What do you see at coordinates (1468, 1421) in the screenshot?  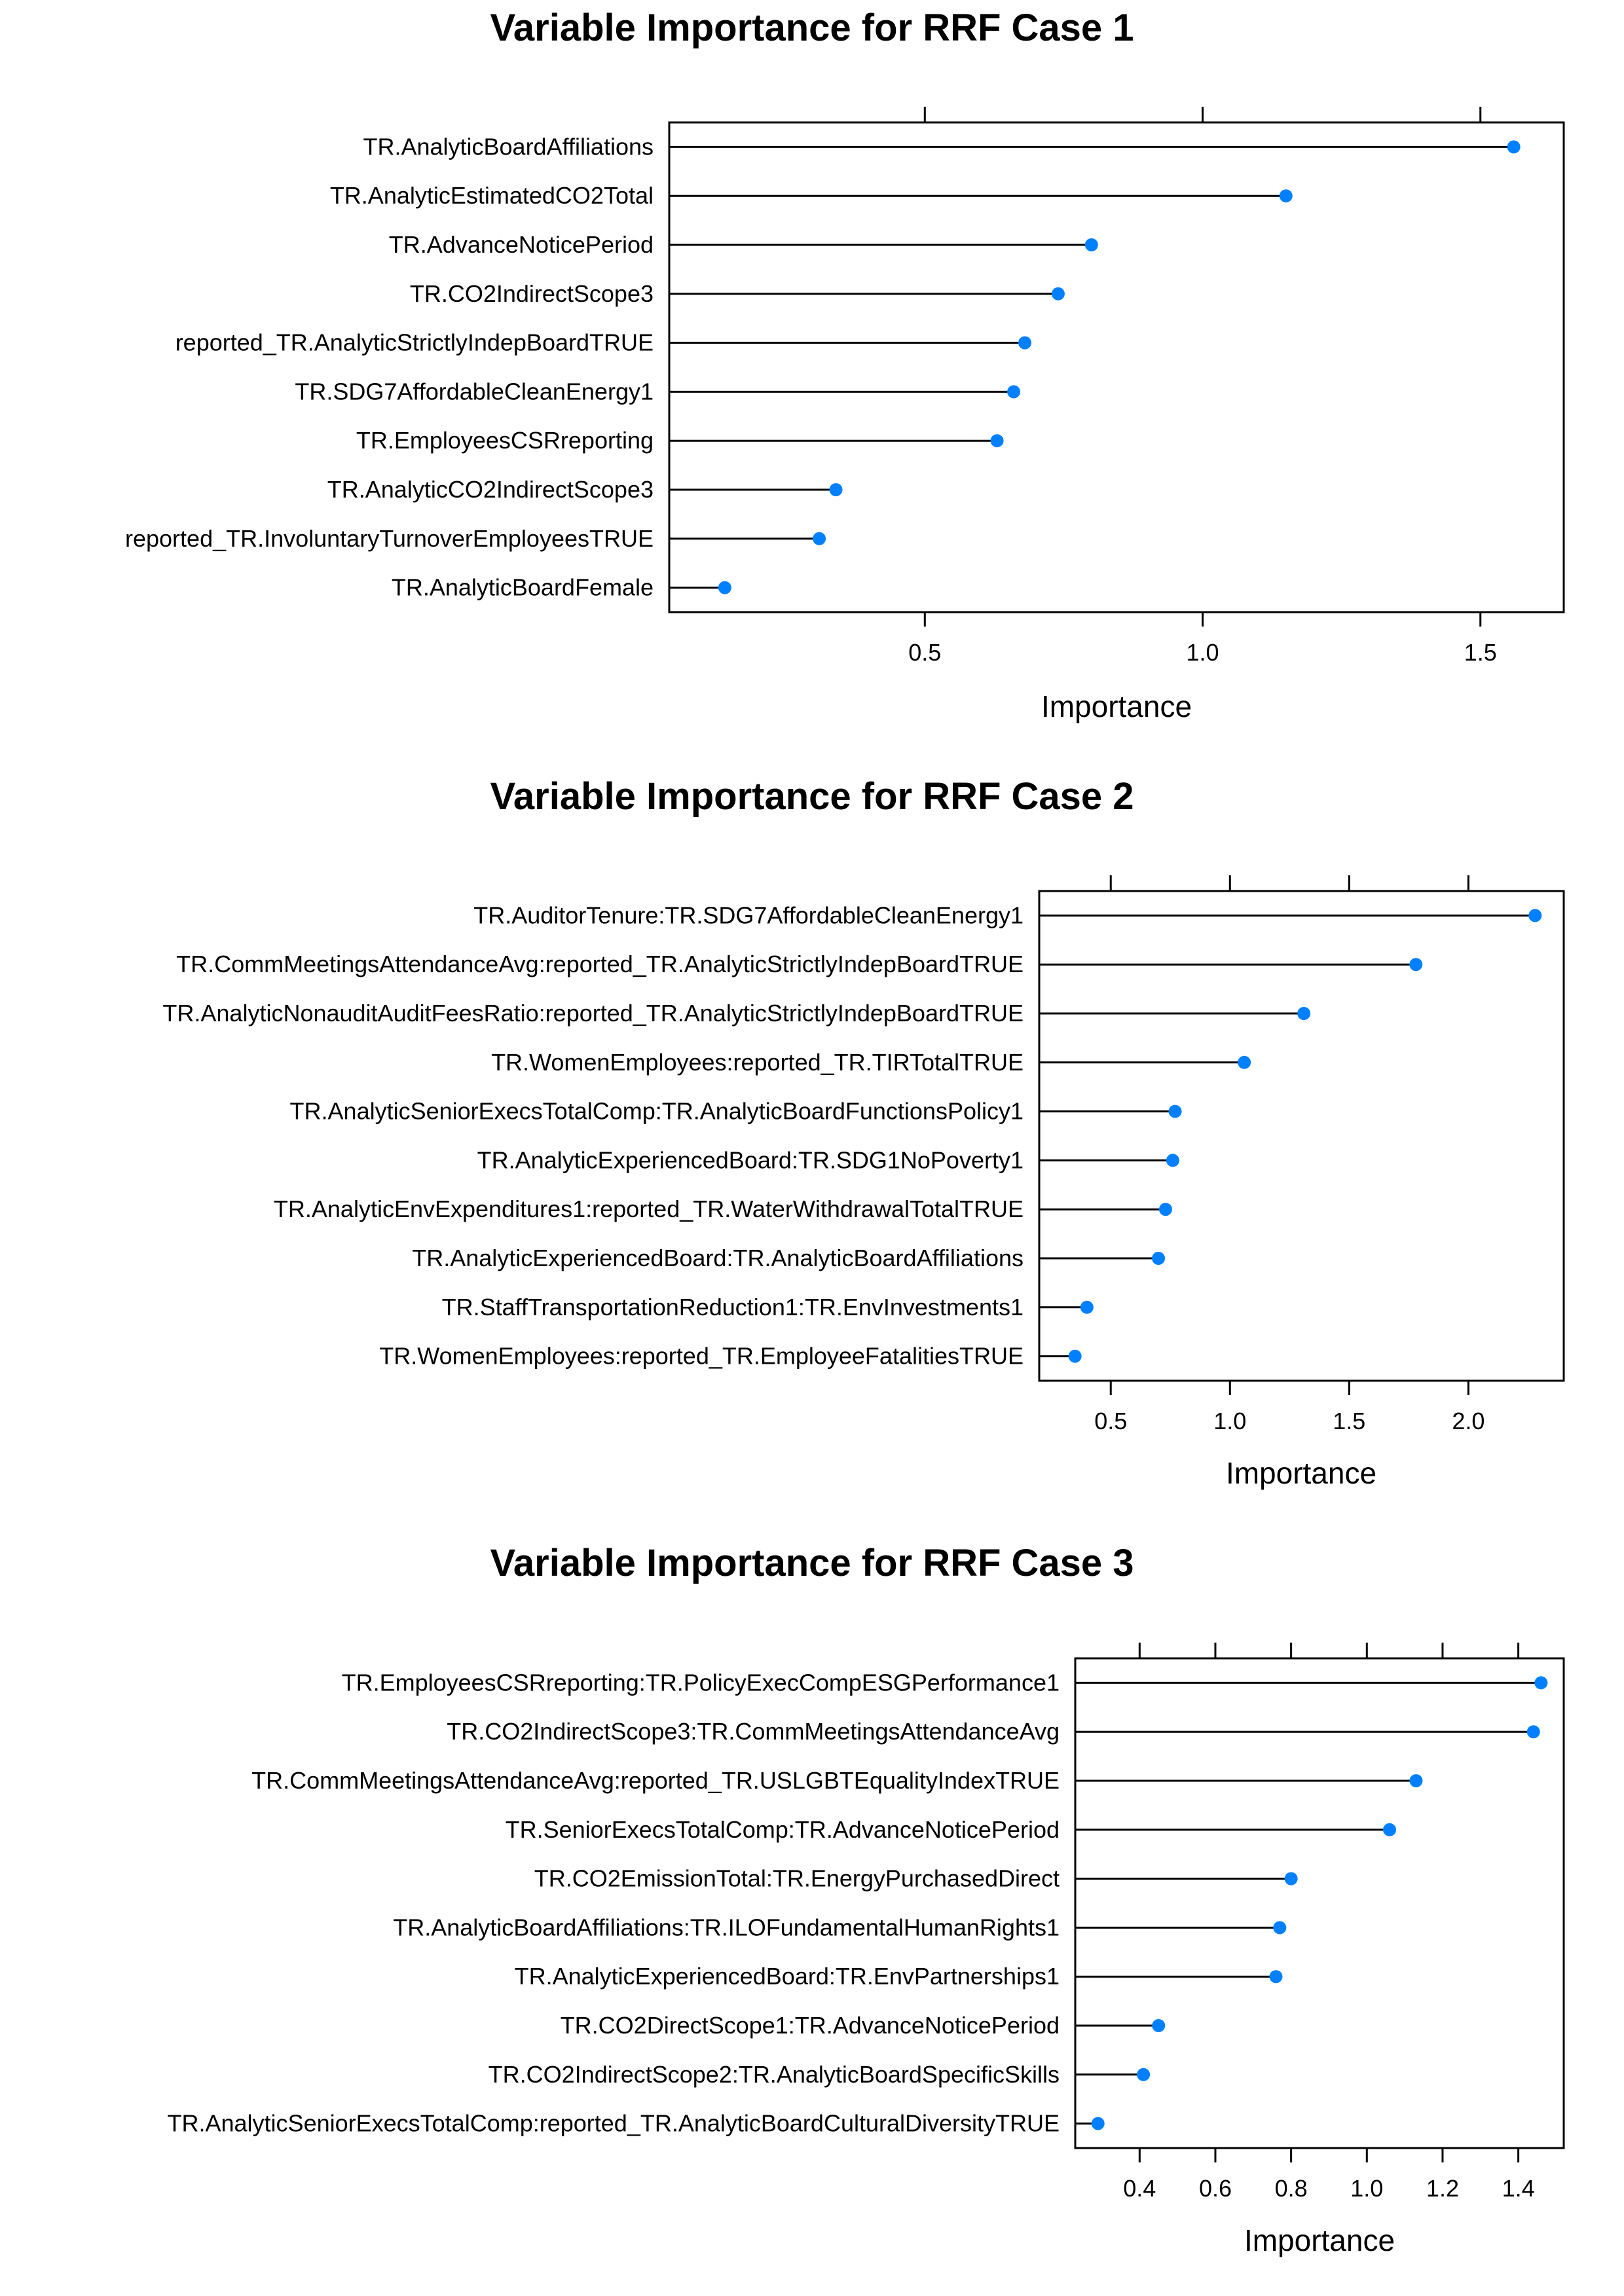 I see `x-tick-label: 2.0` at bounding box center [1468, 1421].